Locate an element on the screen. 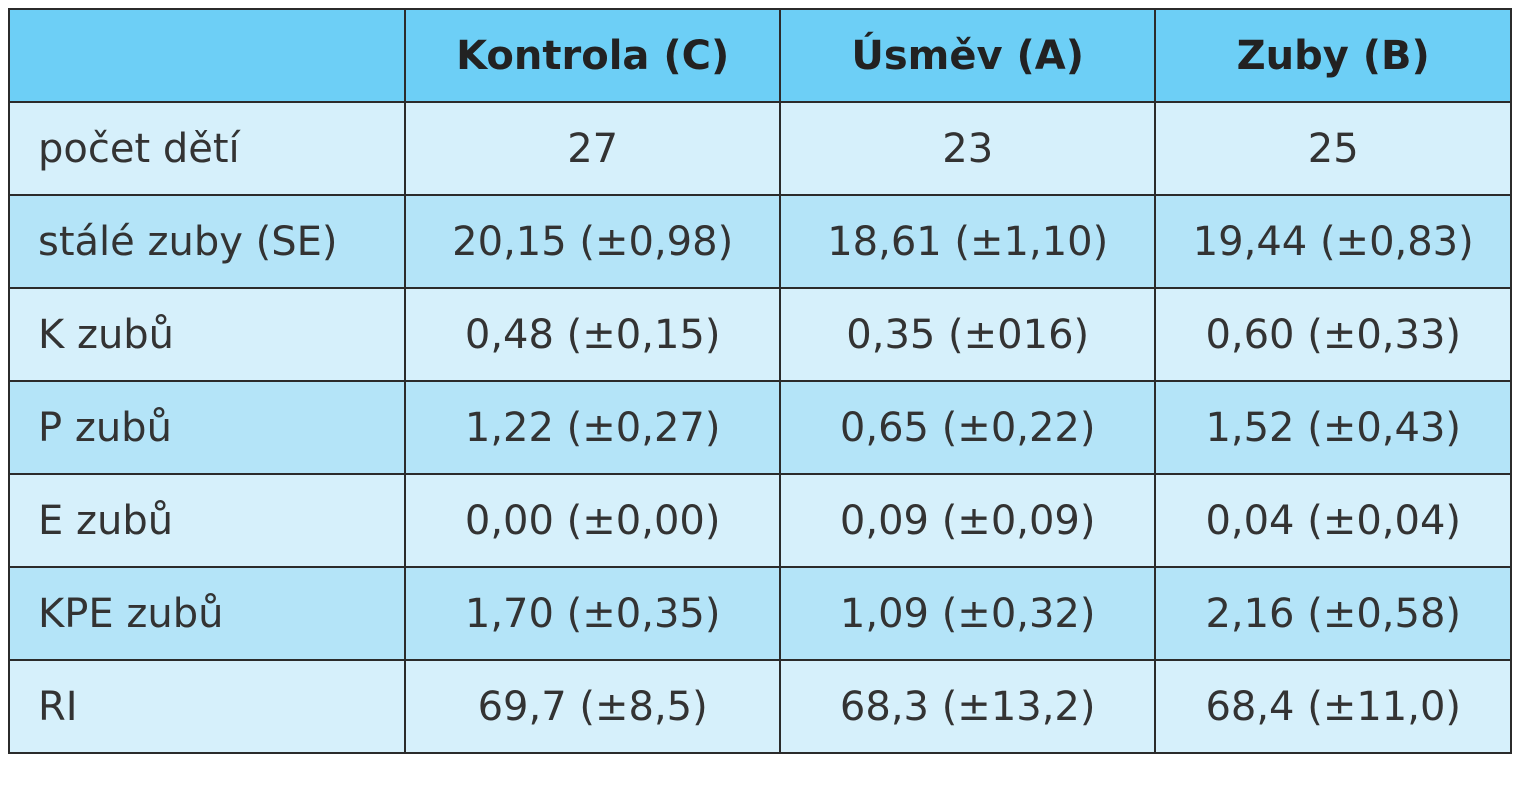 The image size is (1538, 800). value-cell: 23 is located at coordinates (967, 148).